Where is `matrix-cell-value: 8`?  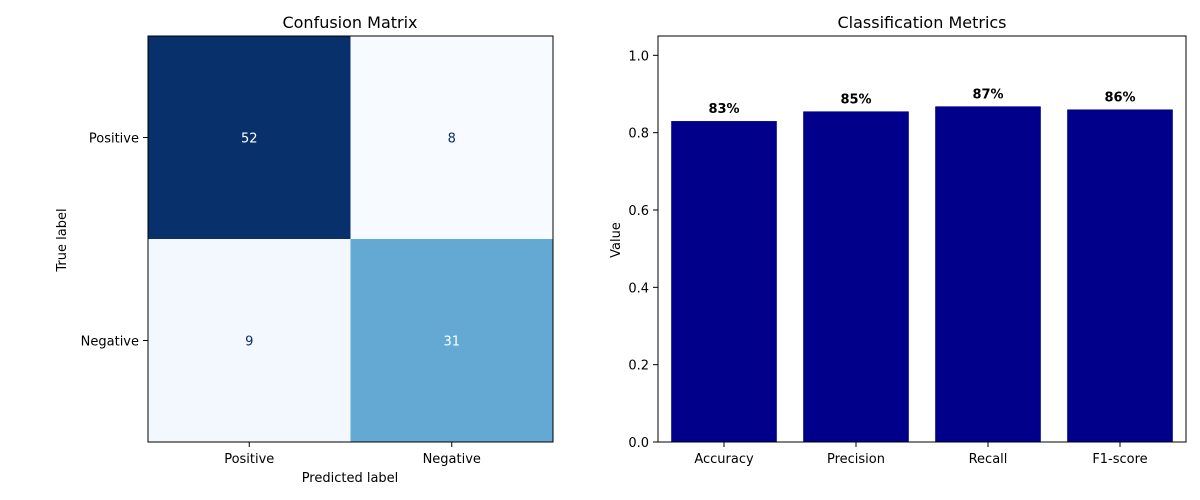
matrix-cell-value: 8 is located at coordinates (452, 139).